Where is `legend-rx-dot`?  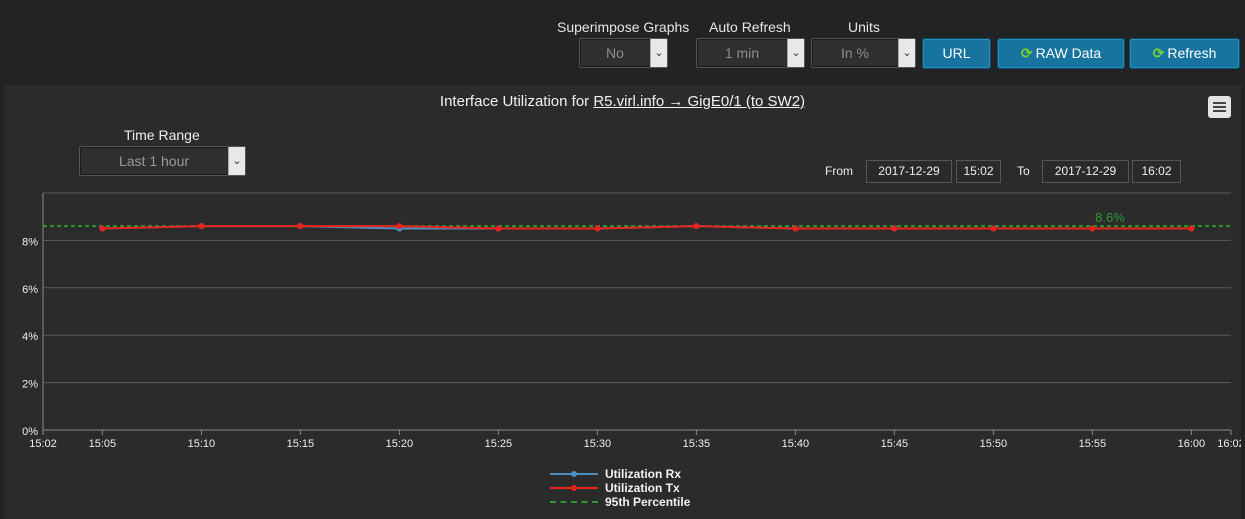 legend-rx-dot is located at coordinates (574, 474).